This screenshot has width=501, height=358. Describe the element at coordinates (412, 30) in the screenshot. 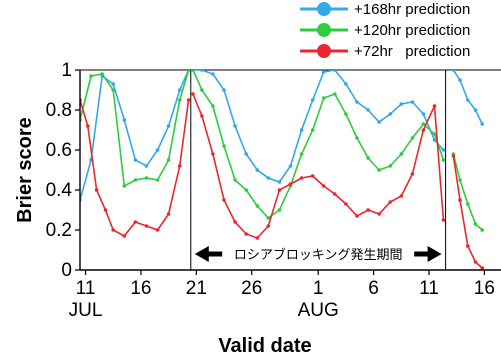

I see `legend-label: +120hr prediction` at that location.